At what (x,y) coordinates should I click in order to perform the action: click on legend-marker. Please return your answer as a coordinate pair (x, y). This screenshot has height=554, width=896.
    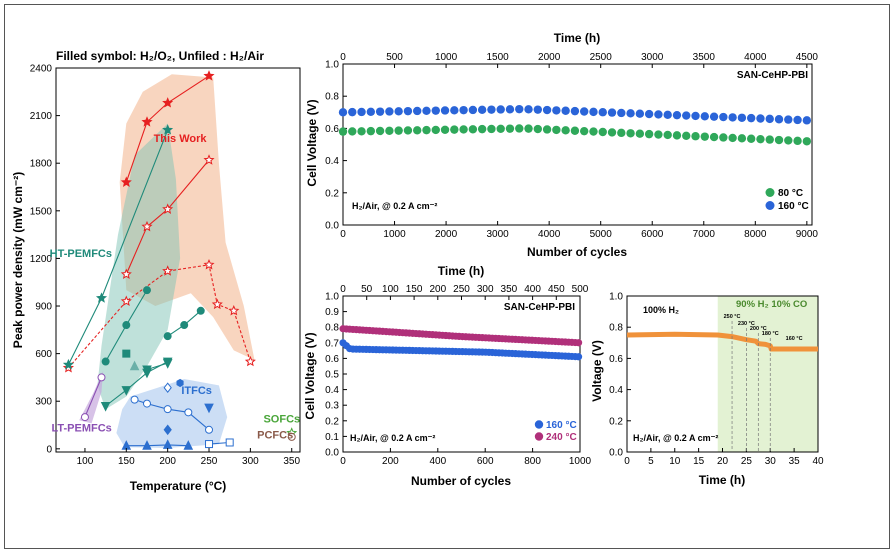
    Looking at the image, I should click on (770, 205).